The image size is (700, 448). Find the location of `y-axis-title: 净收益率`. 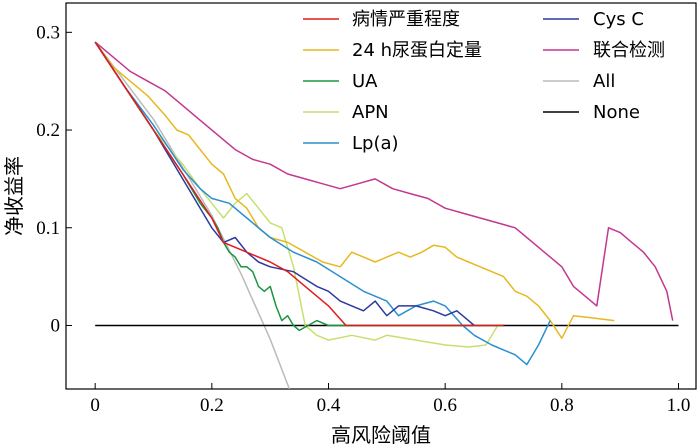

y-axis-title: 净收益率 is located at coordinates (14, 196).